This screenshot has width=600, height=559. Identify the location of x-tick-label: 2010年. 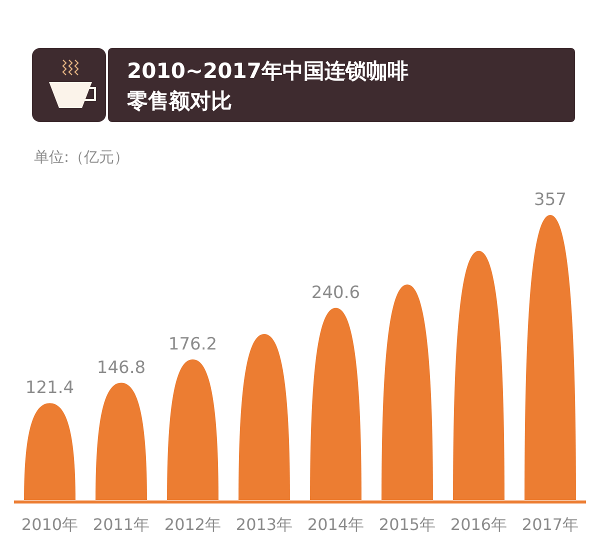
(49, 524).